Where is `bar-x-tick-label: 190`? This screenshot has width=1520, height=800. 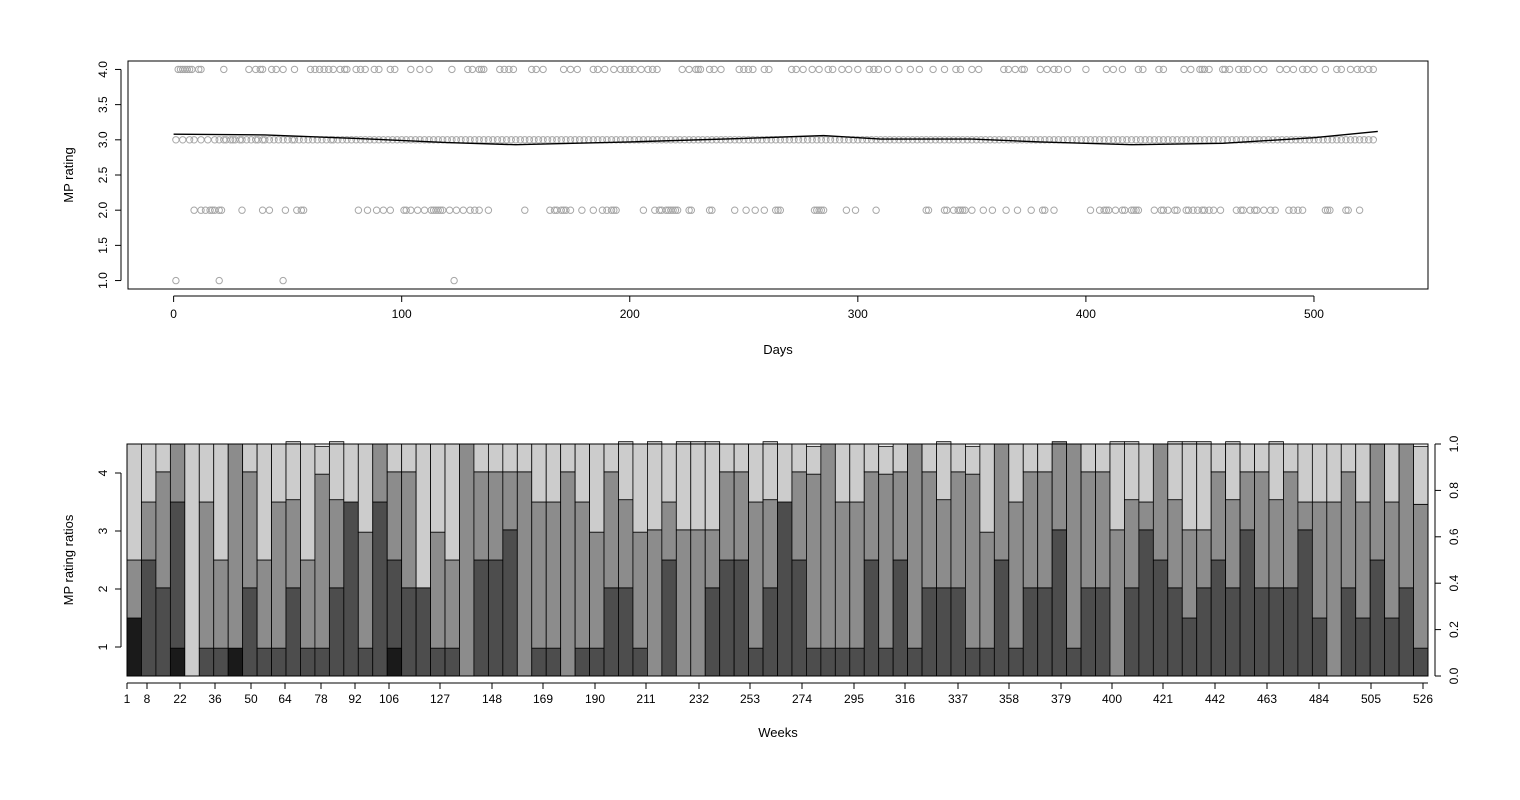 bar-x-tick-label: 190 is located at coordinates (595, 699).